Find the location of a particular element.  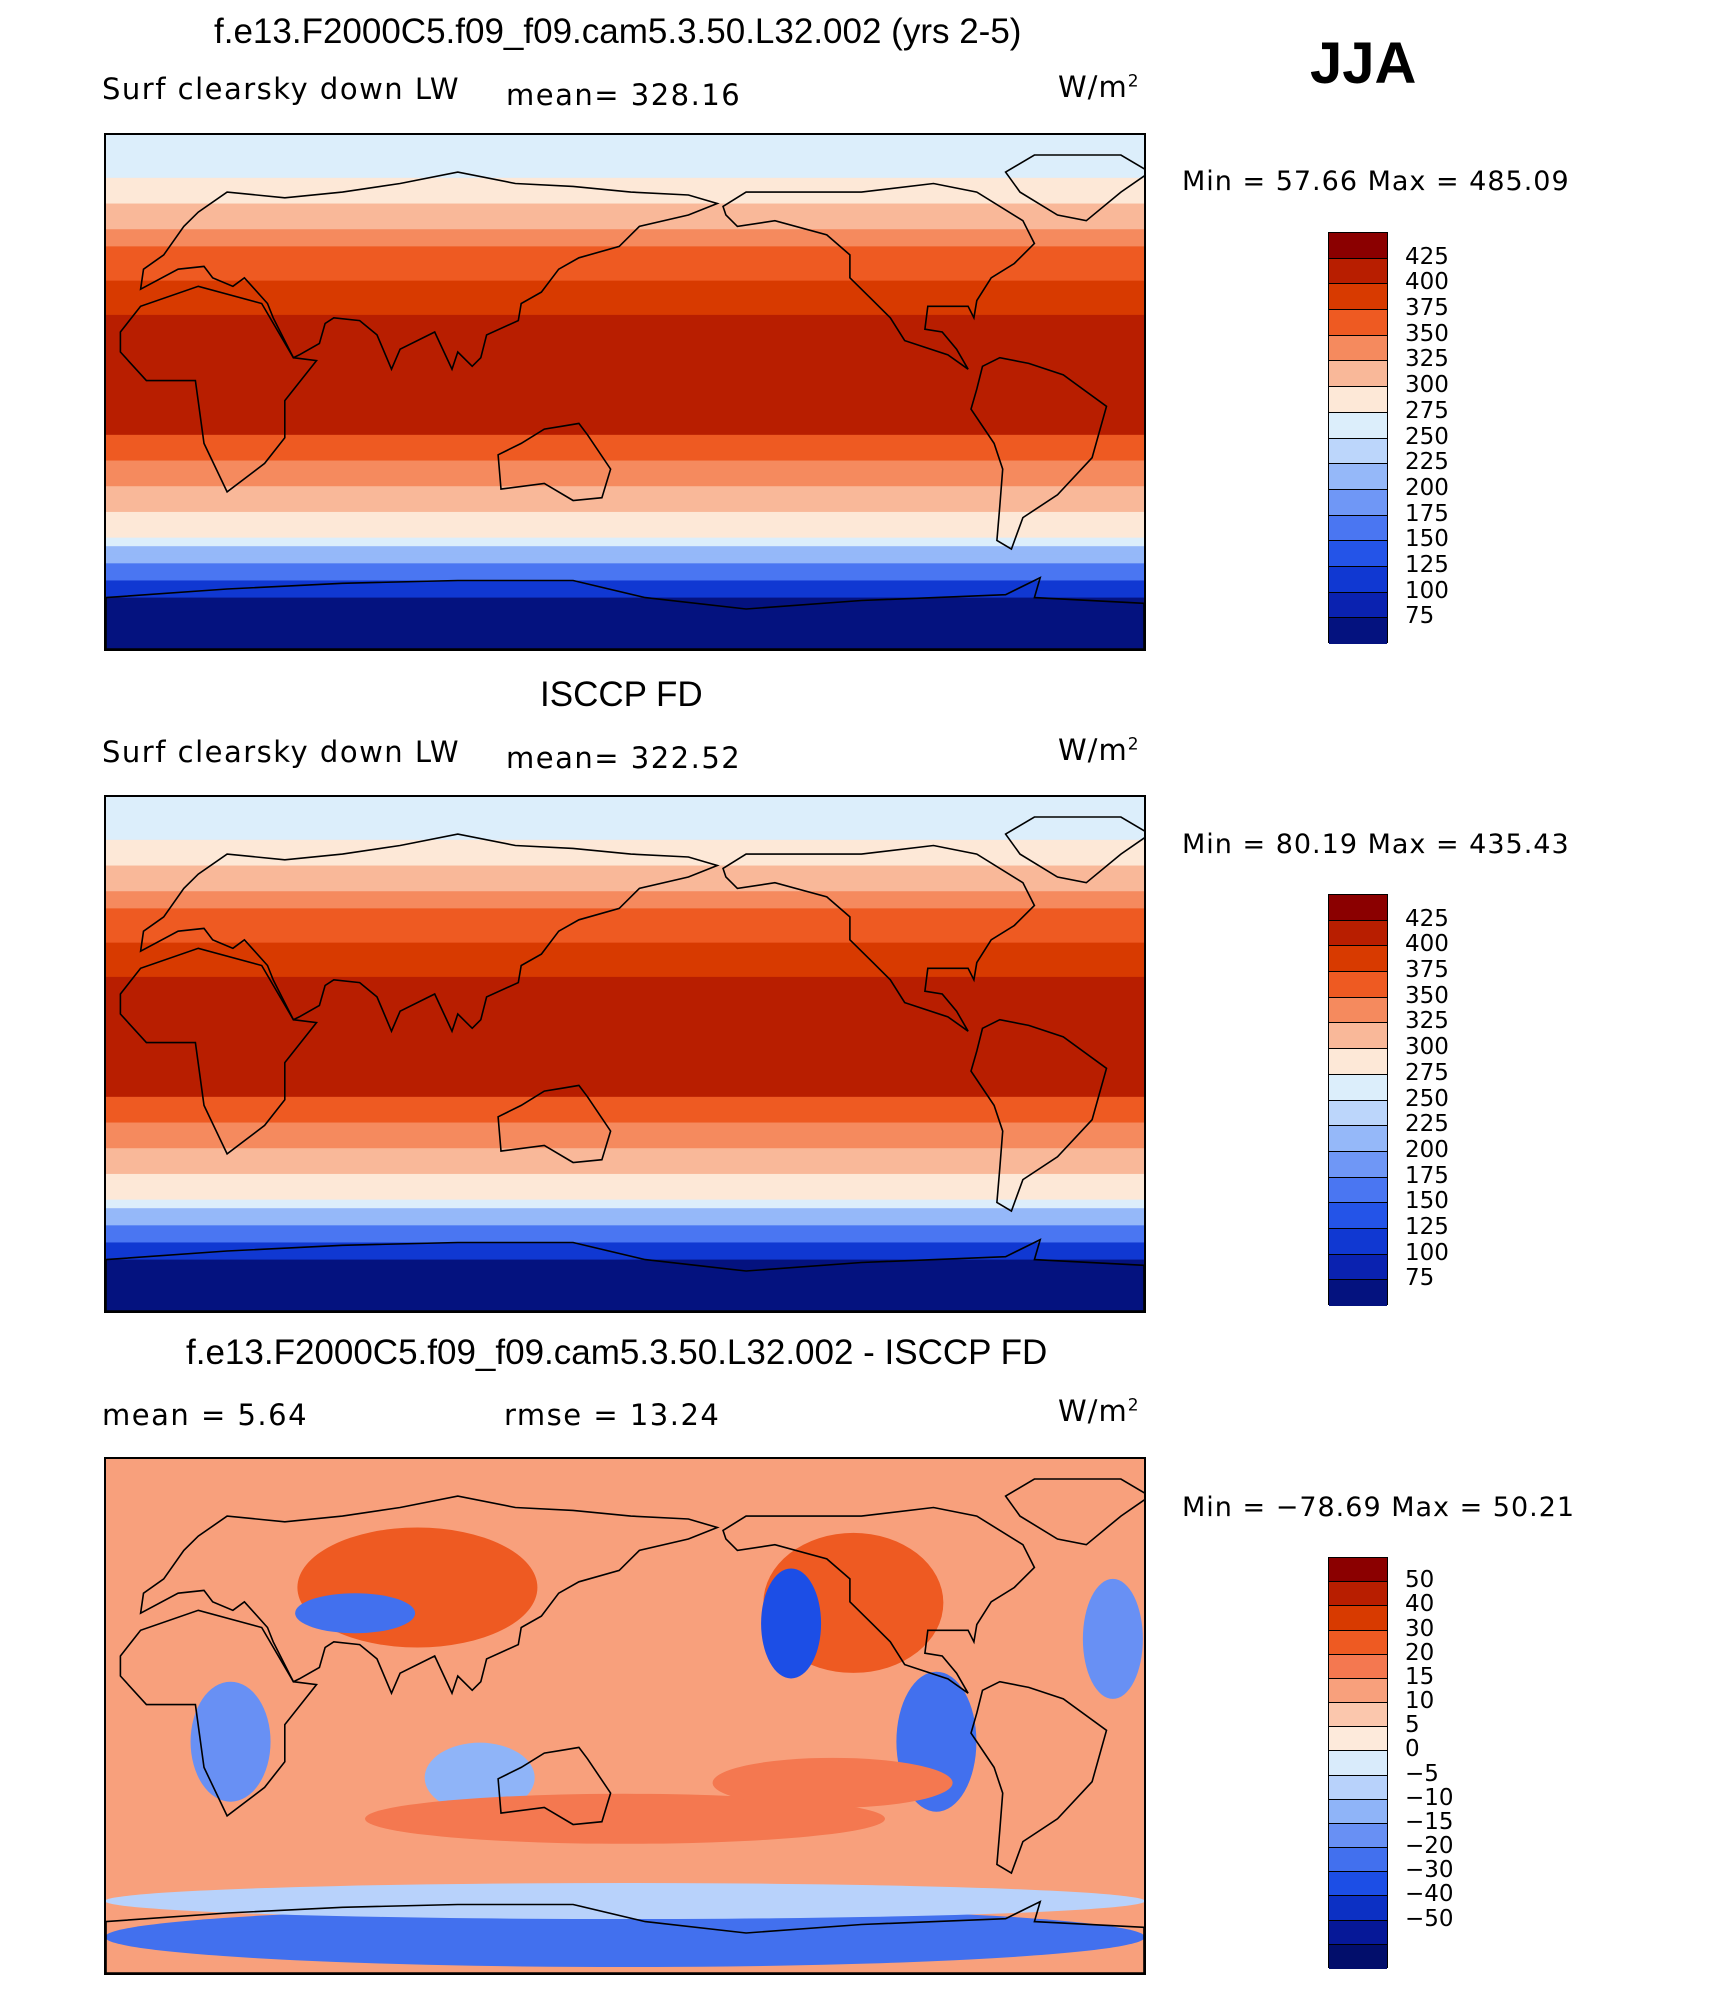

colorbar-tick-label: −10 is located at coordinates (1429, 1797).